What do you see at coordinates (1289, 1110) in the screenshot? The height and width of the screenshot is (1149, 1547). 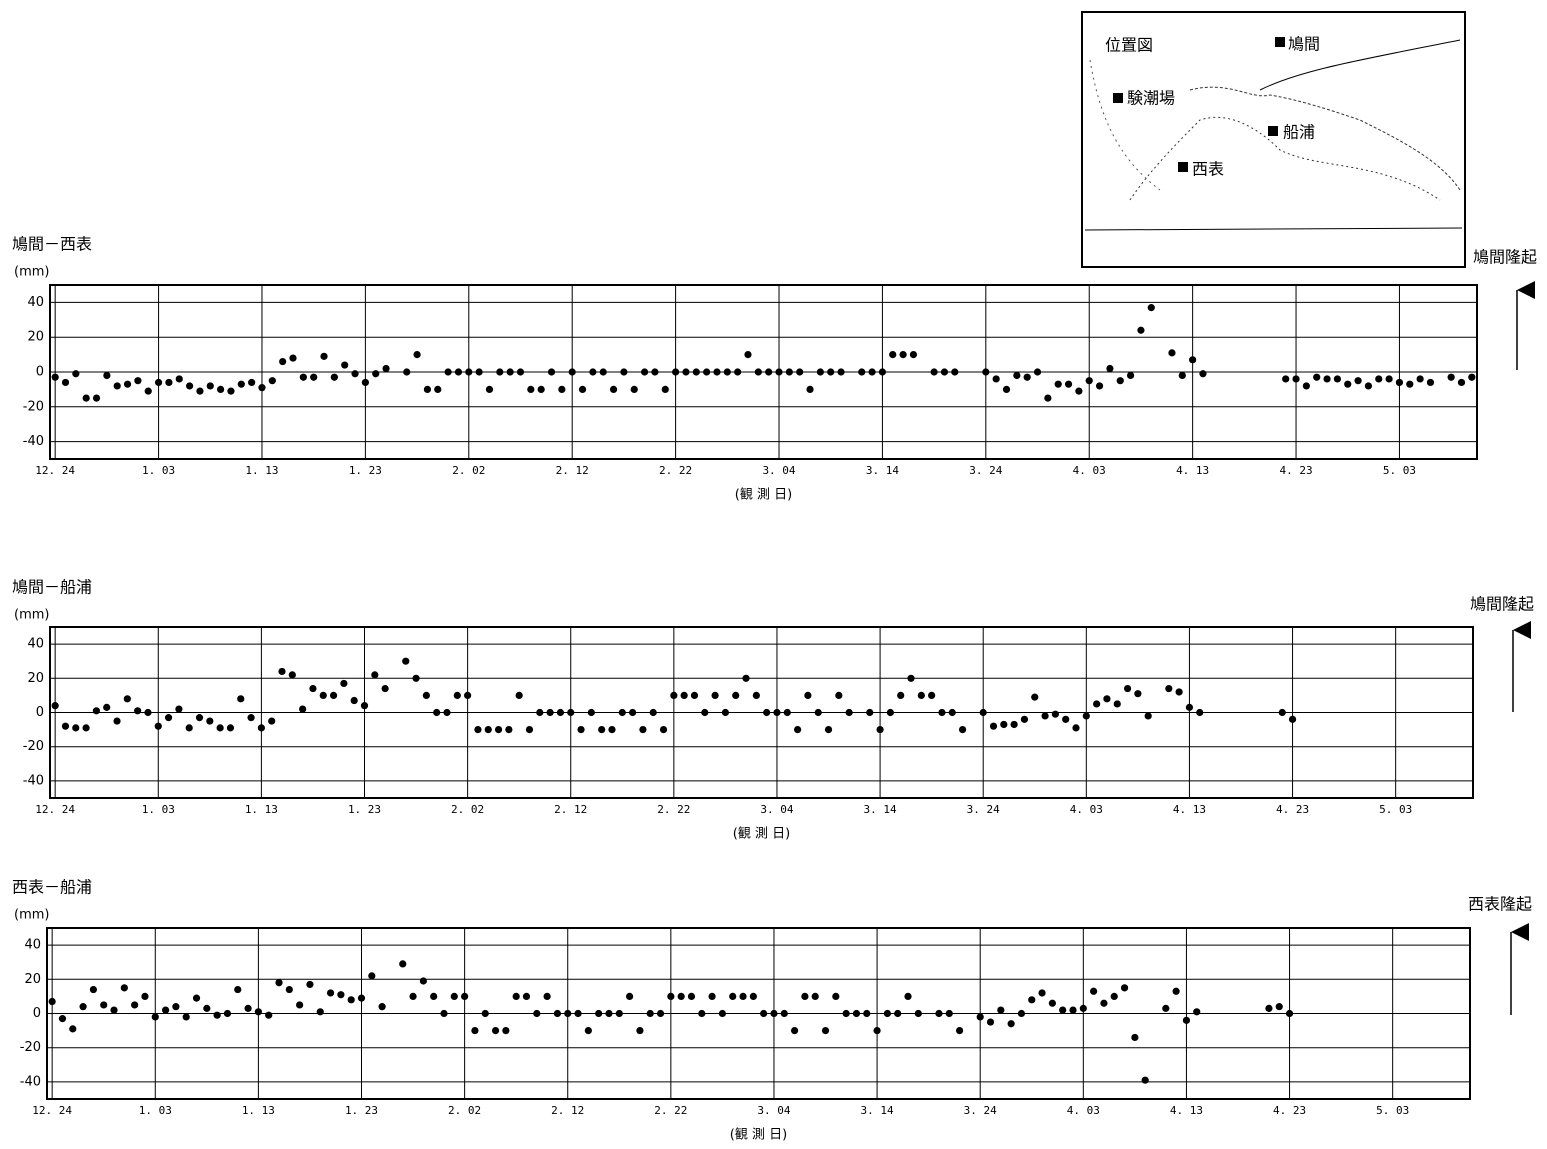 I see `x-tick-label: 4. 23` at bounding box center [1289, 1110].